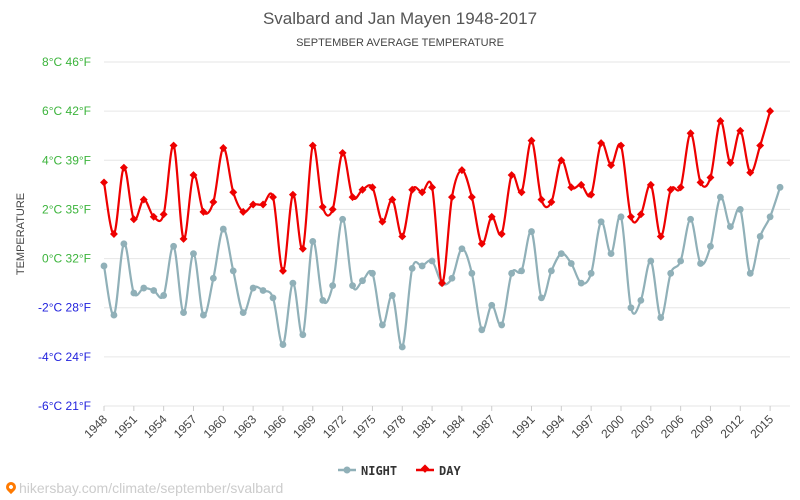 Image resolution: width=800 pixels, height=500 pixels. I want to click on source-footer: hikersbay.com/climate/september/svalbard, so click(143, 487).